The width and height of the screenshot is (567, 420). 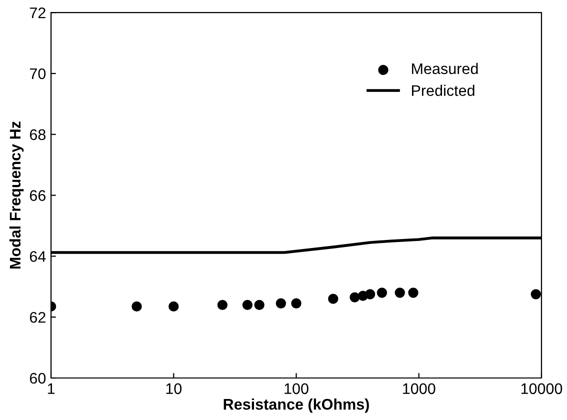 I want to click on x-tick-label: 100, so click(x=296, y=388).